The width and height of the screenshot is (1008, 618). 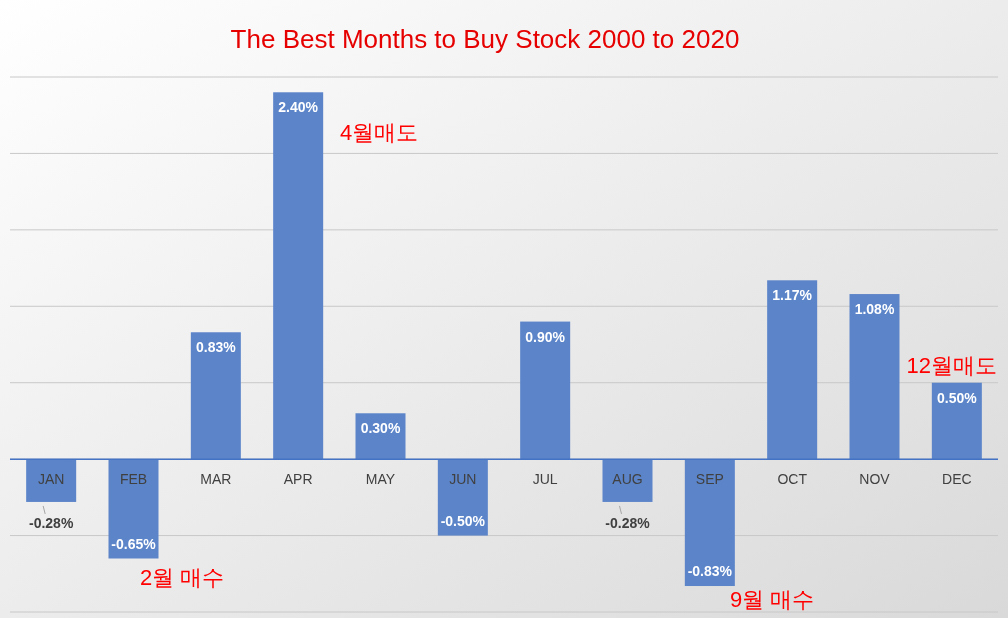 I want to click on x-tick-label: DEC, so click(x=957, y=479).